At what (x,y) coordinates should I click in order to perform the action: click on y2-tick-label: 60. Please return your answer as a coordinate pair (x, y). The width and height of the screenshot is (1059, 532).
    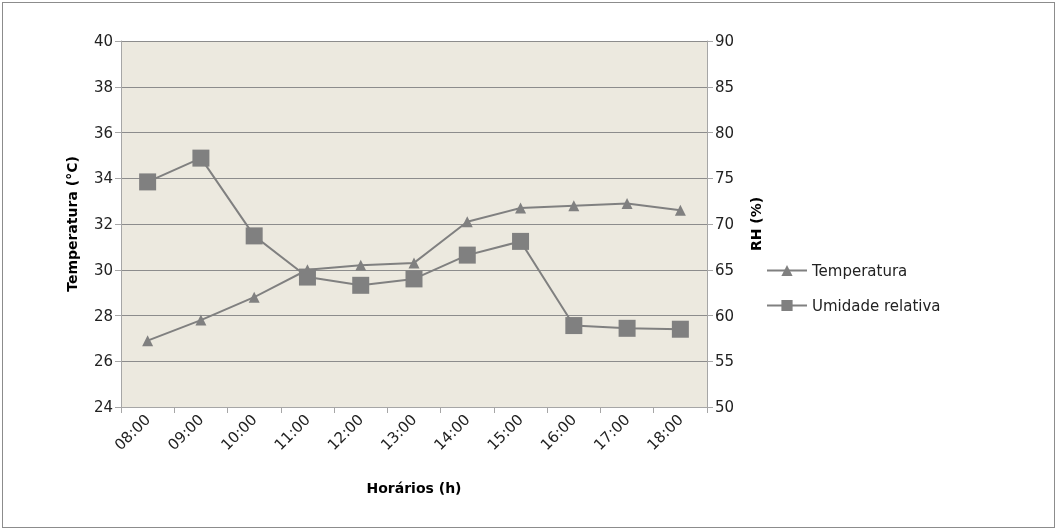
    Looking at the image, I should click on (725, 315).